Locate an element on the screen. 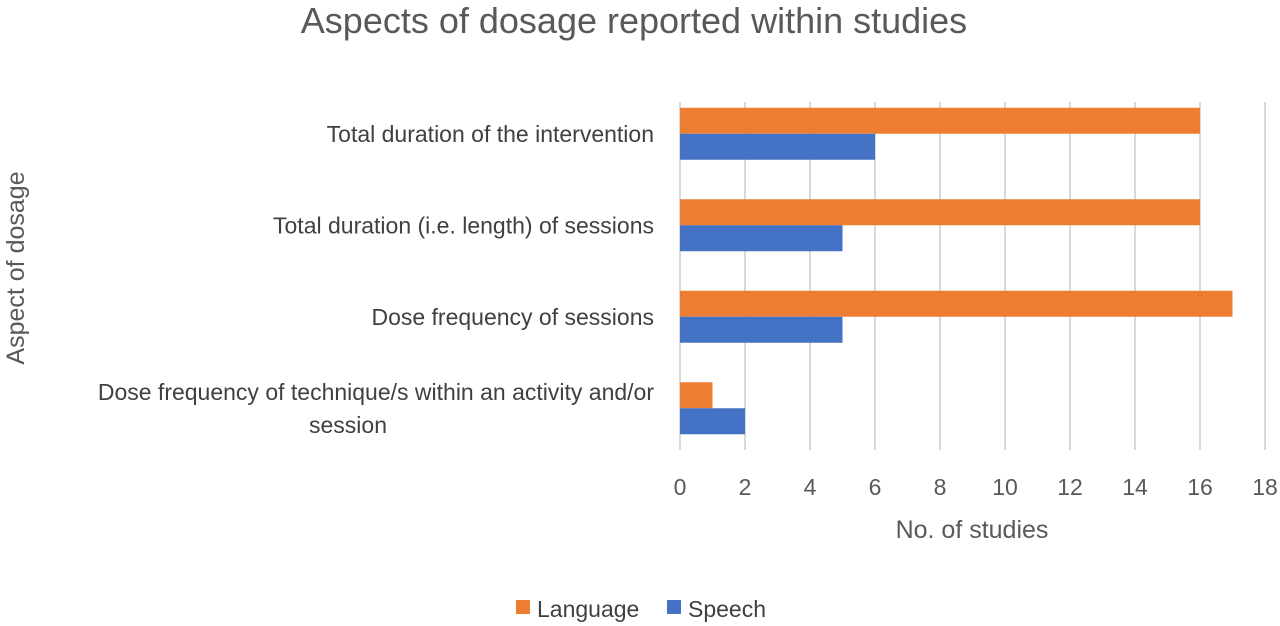  y-axis-title: Aspect of dosage is located at coordinates (16, 267).